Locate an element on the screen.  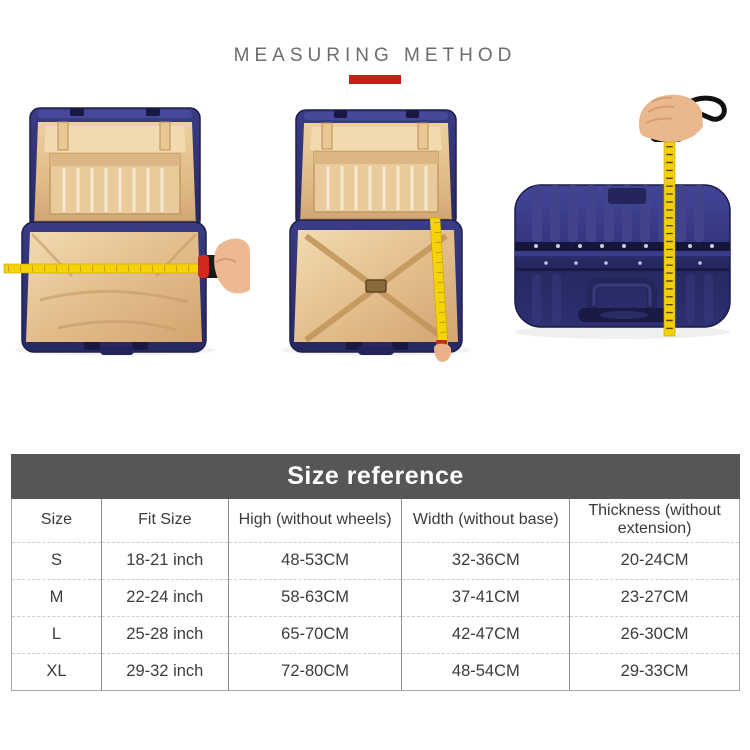
table-row: L 25-28 inch 65-70CM 42-47CM 26-30CM is located at coordinates (375, 634).